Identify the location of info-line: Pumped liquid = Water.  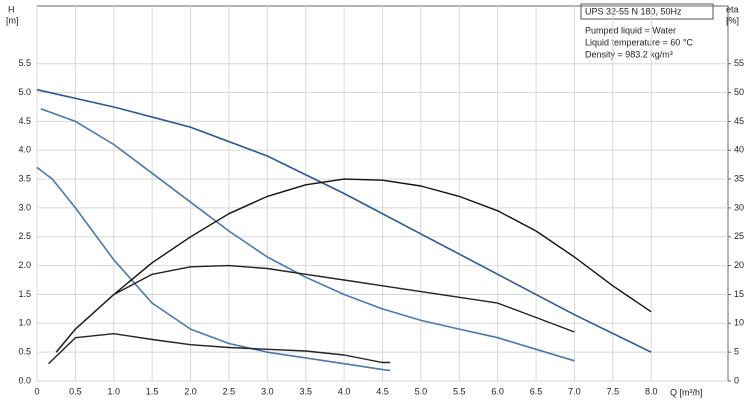
(630, 30).